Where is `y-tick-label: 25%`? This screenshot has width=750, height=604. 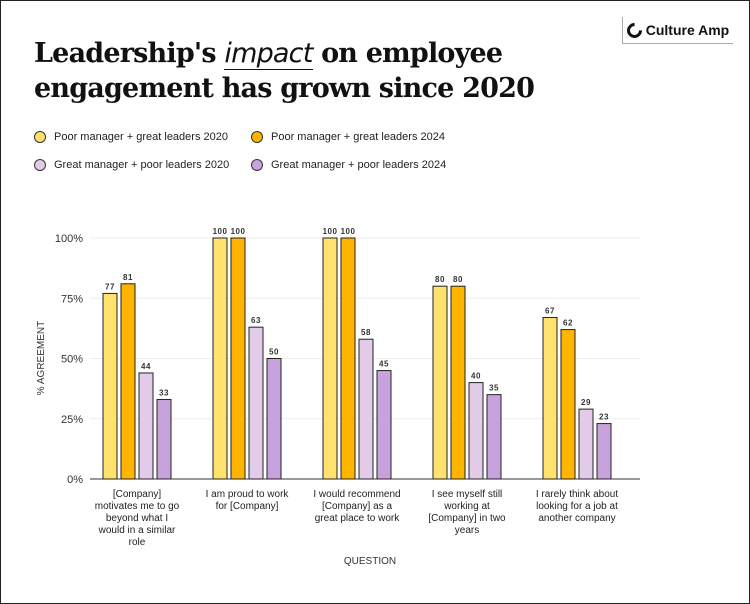 y-tick-label: 25% is located at coordinates (72, 420).